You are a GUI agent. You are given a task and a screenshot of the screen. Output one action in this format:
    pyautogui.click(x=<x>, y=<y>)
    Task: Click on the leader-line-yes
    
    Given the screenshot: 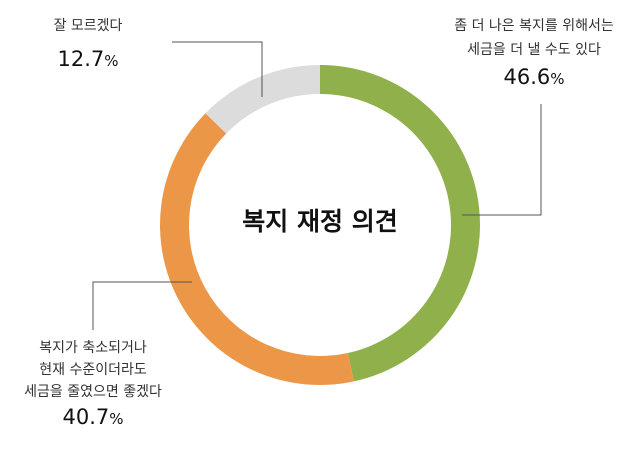 What is the action you would take?
    pyautogui.click(x=502, y=160)
    